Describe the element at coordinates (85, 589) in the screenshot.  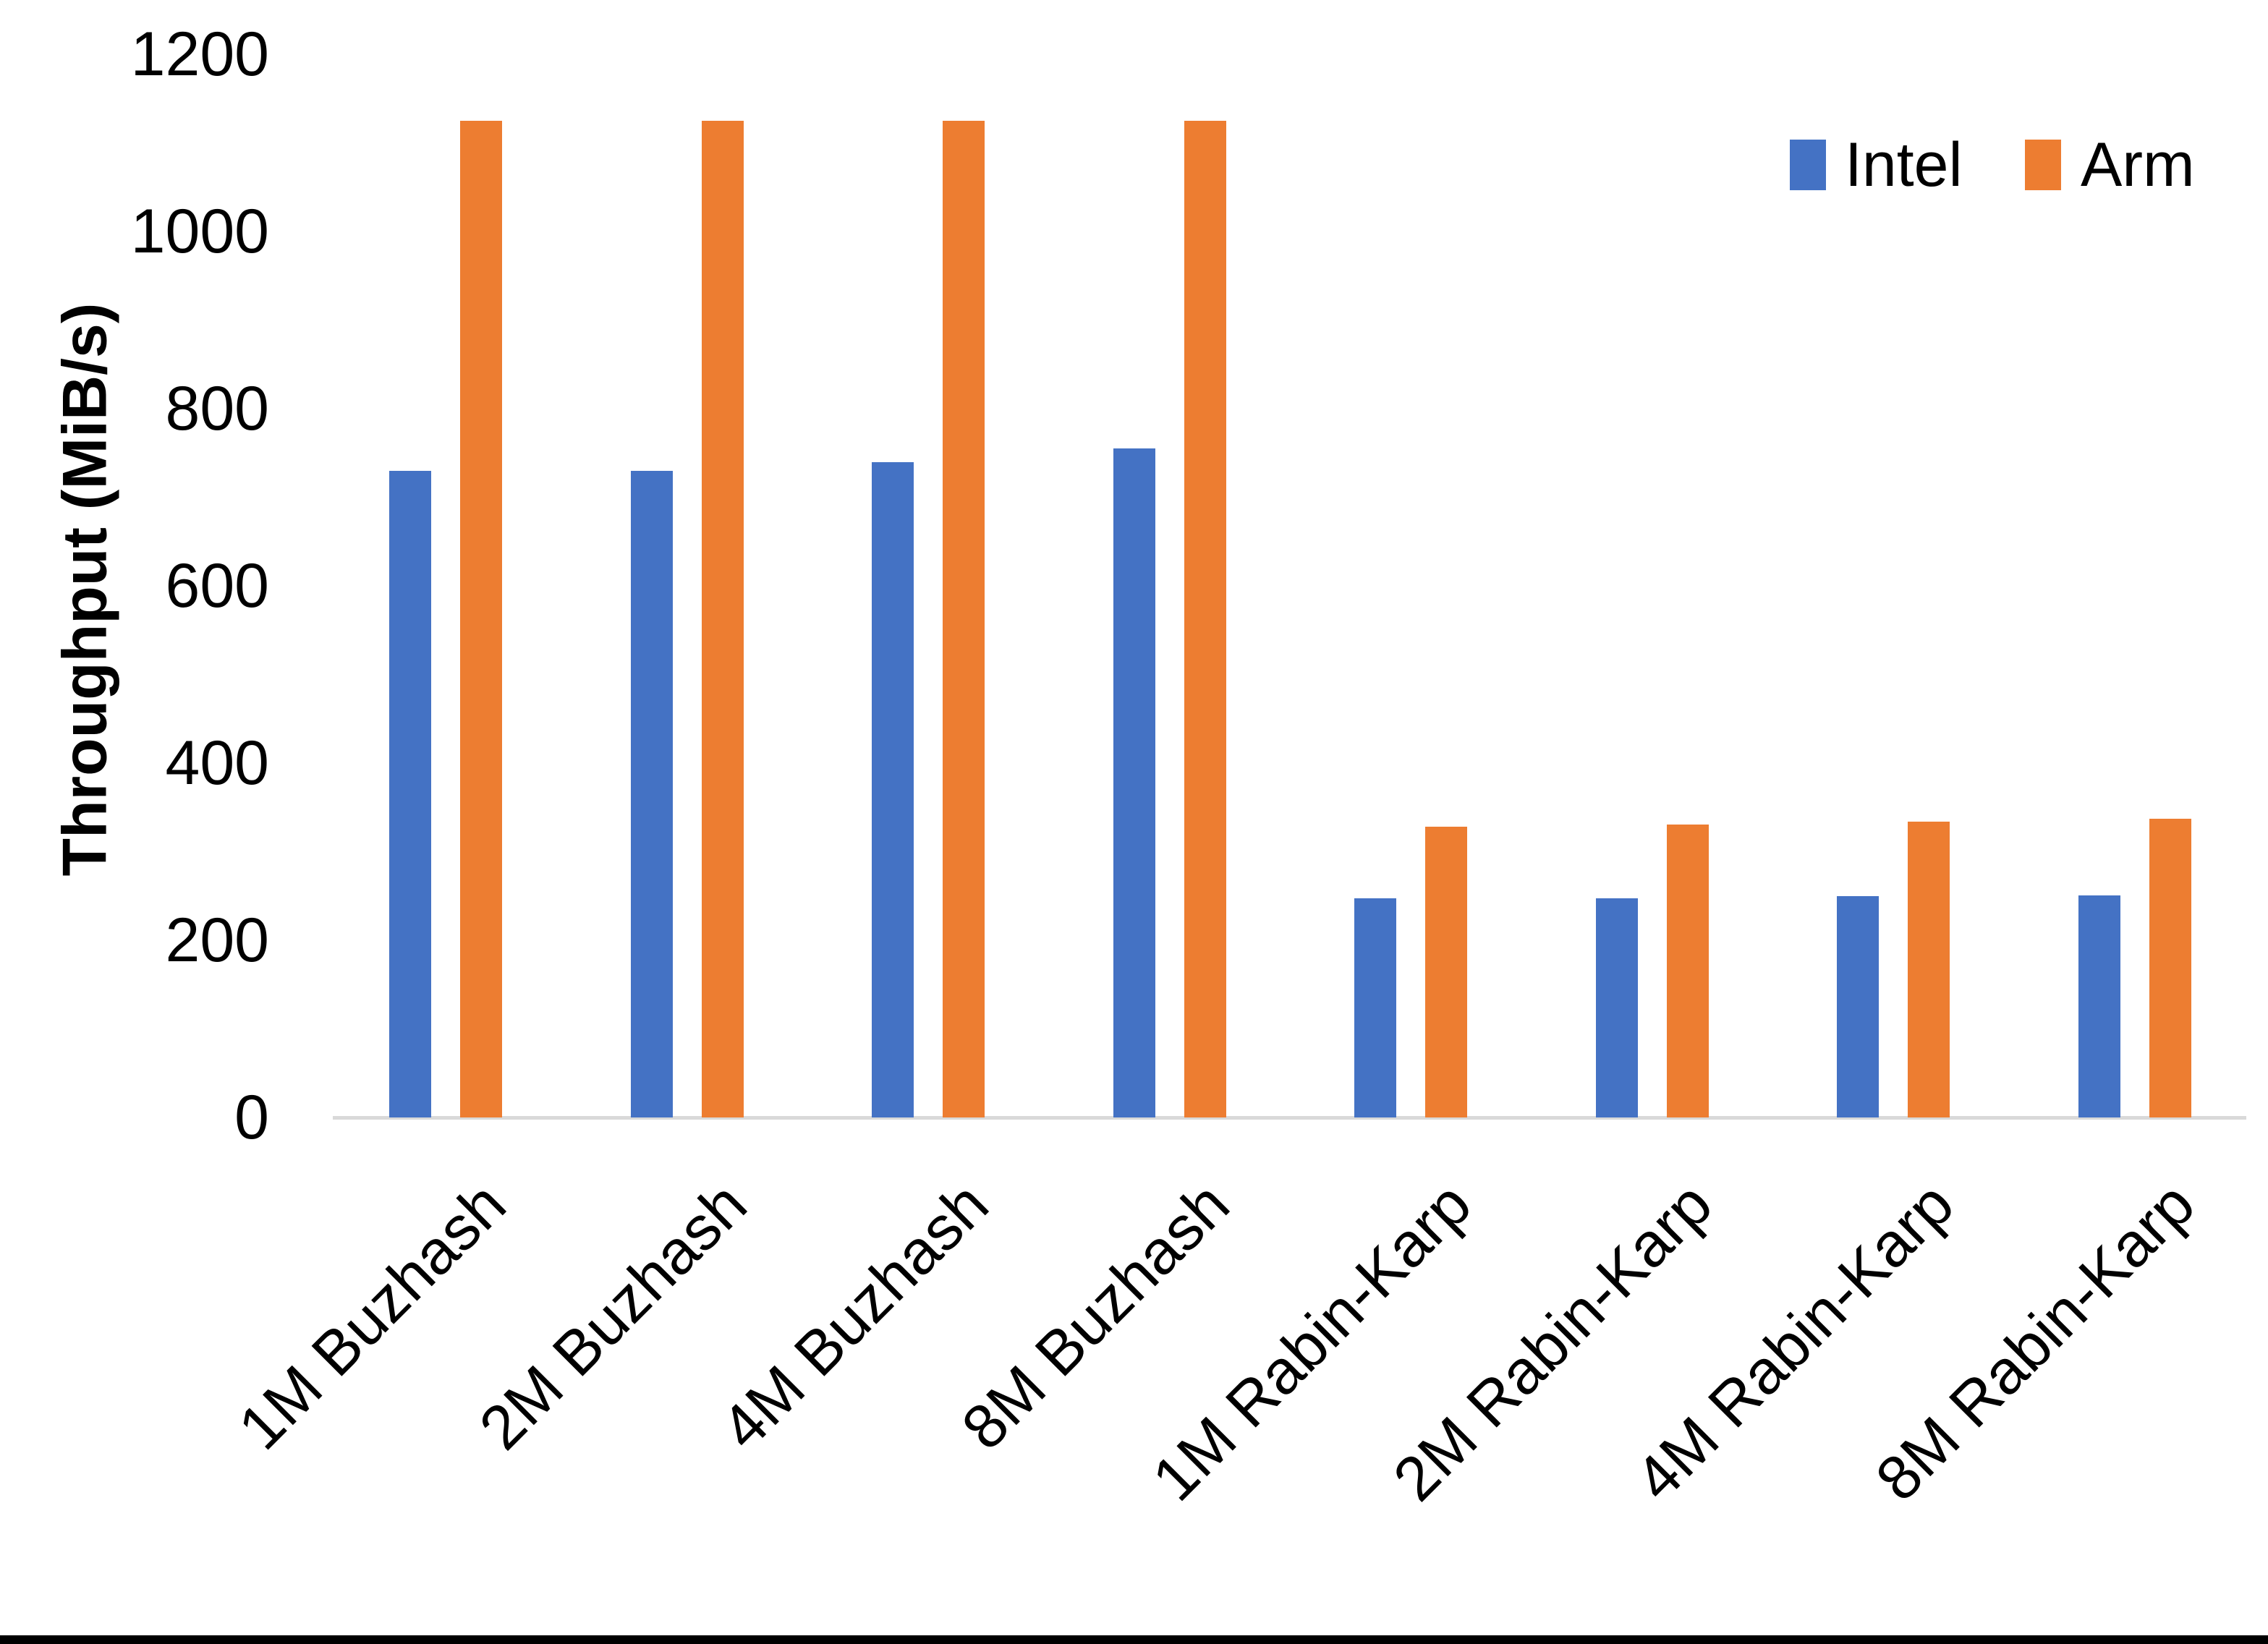
I see `y-axis-title: Throughput (MiB/s)` at that location.